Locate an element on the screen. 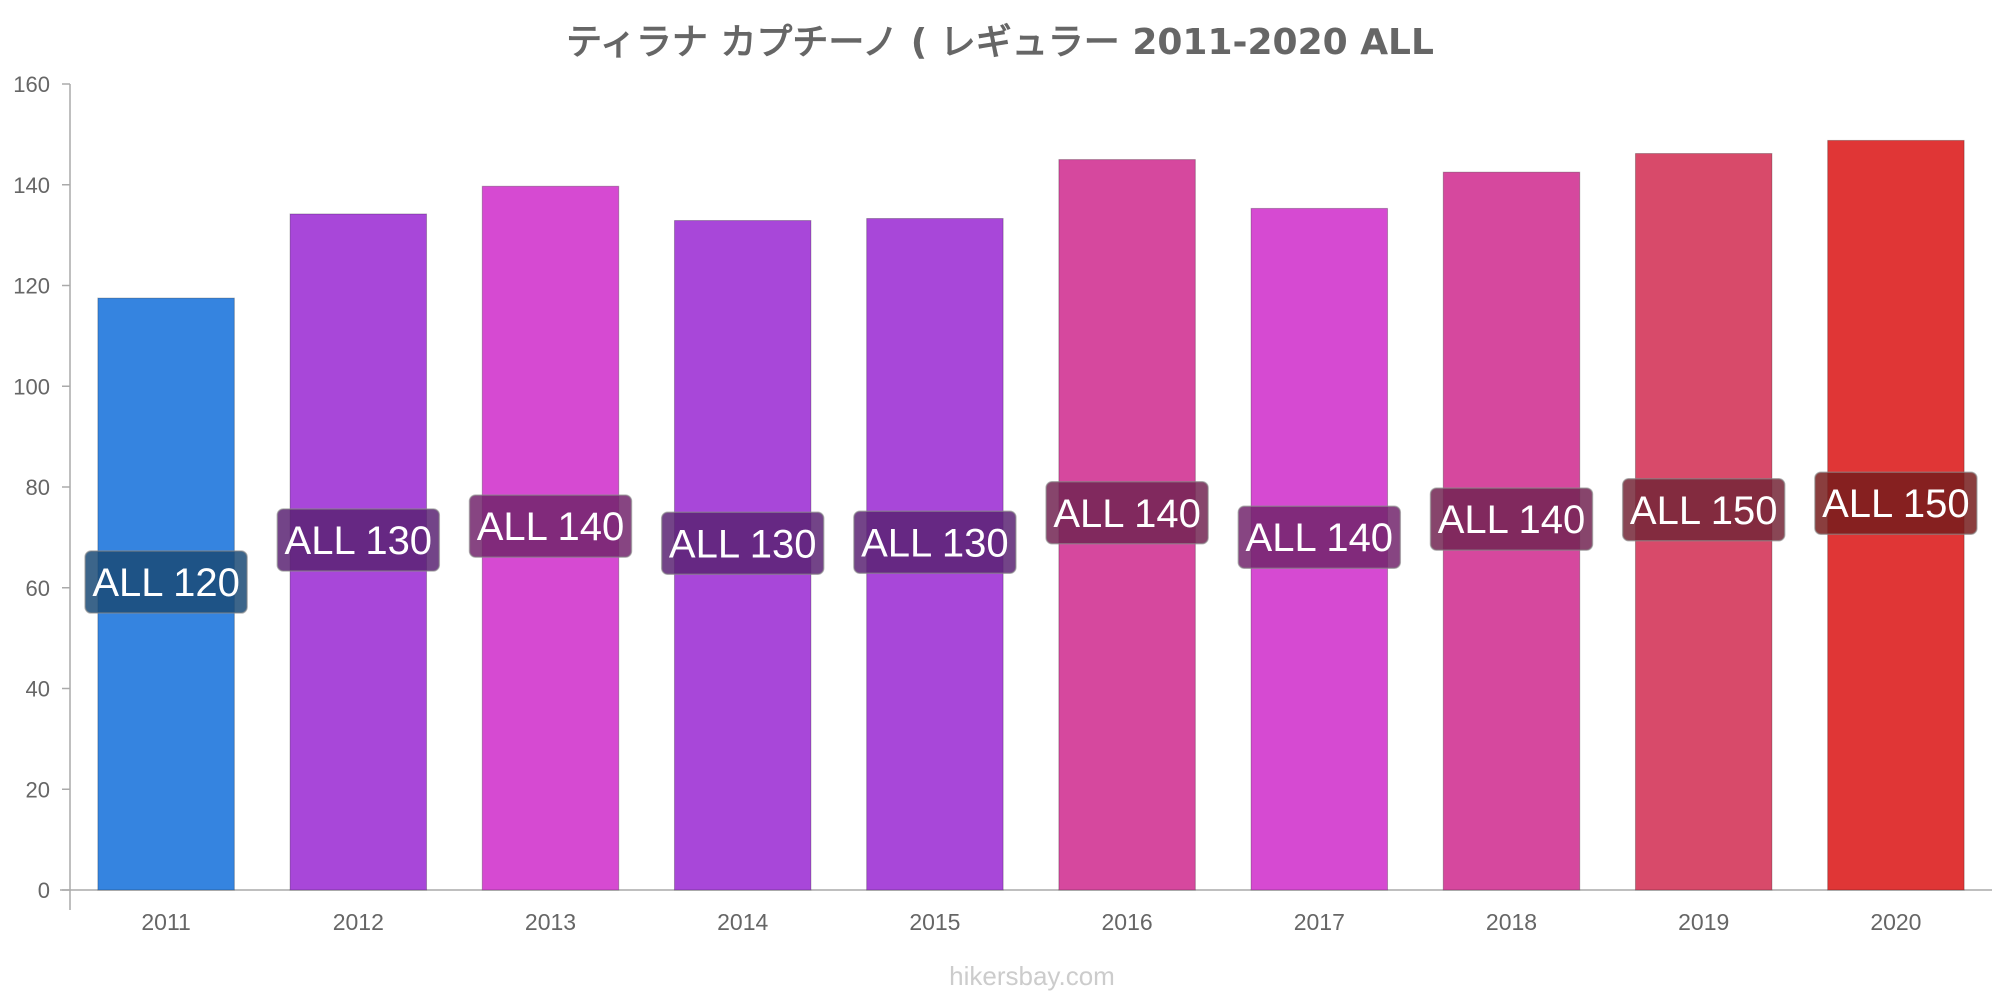  y-tick-label: 120 is located at coordinates (31, 286).